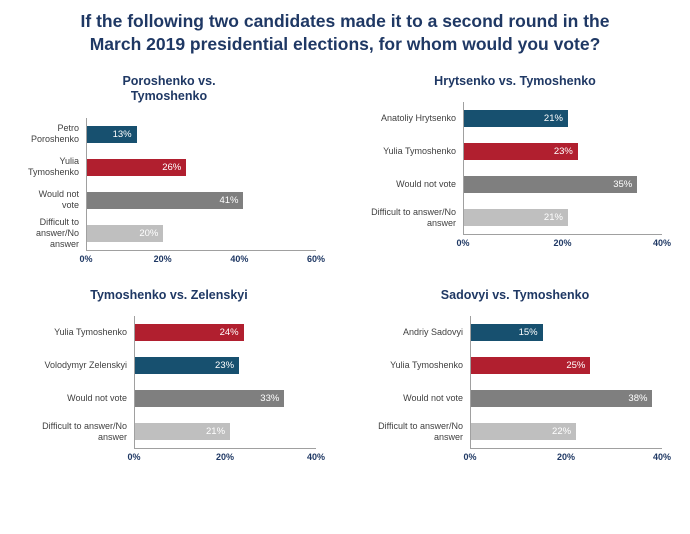 The image size is (690, 534). I want to click on bar-row: Would not vote 35%, so click(515, 185).